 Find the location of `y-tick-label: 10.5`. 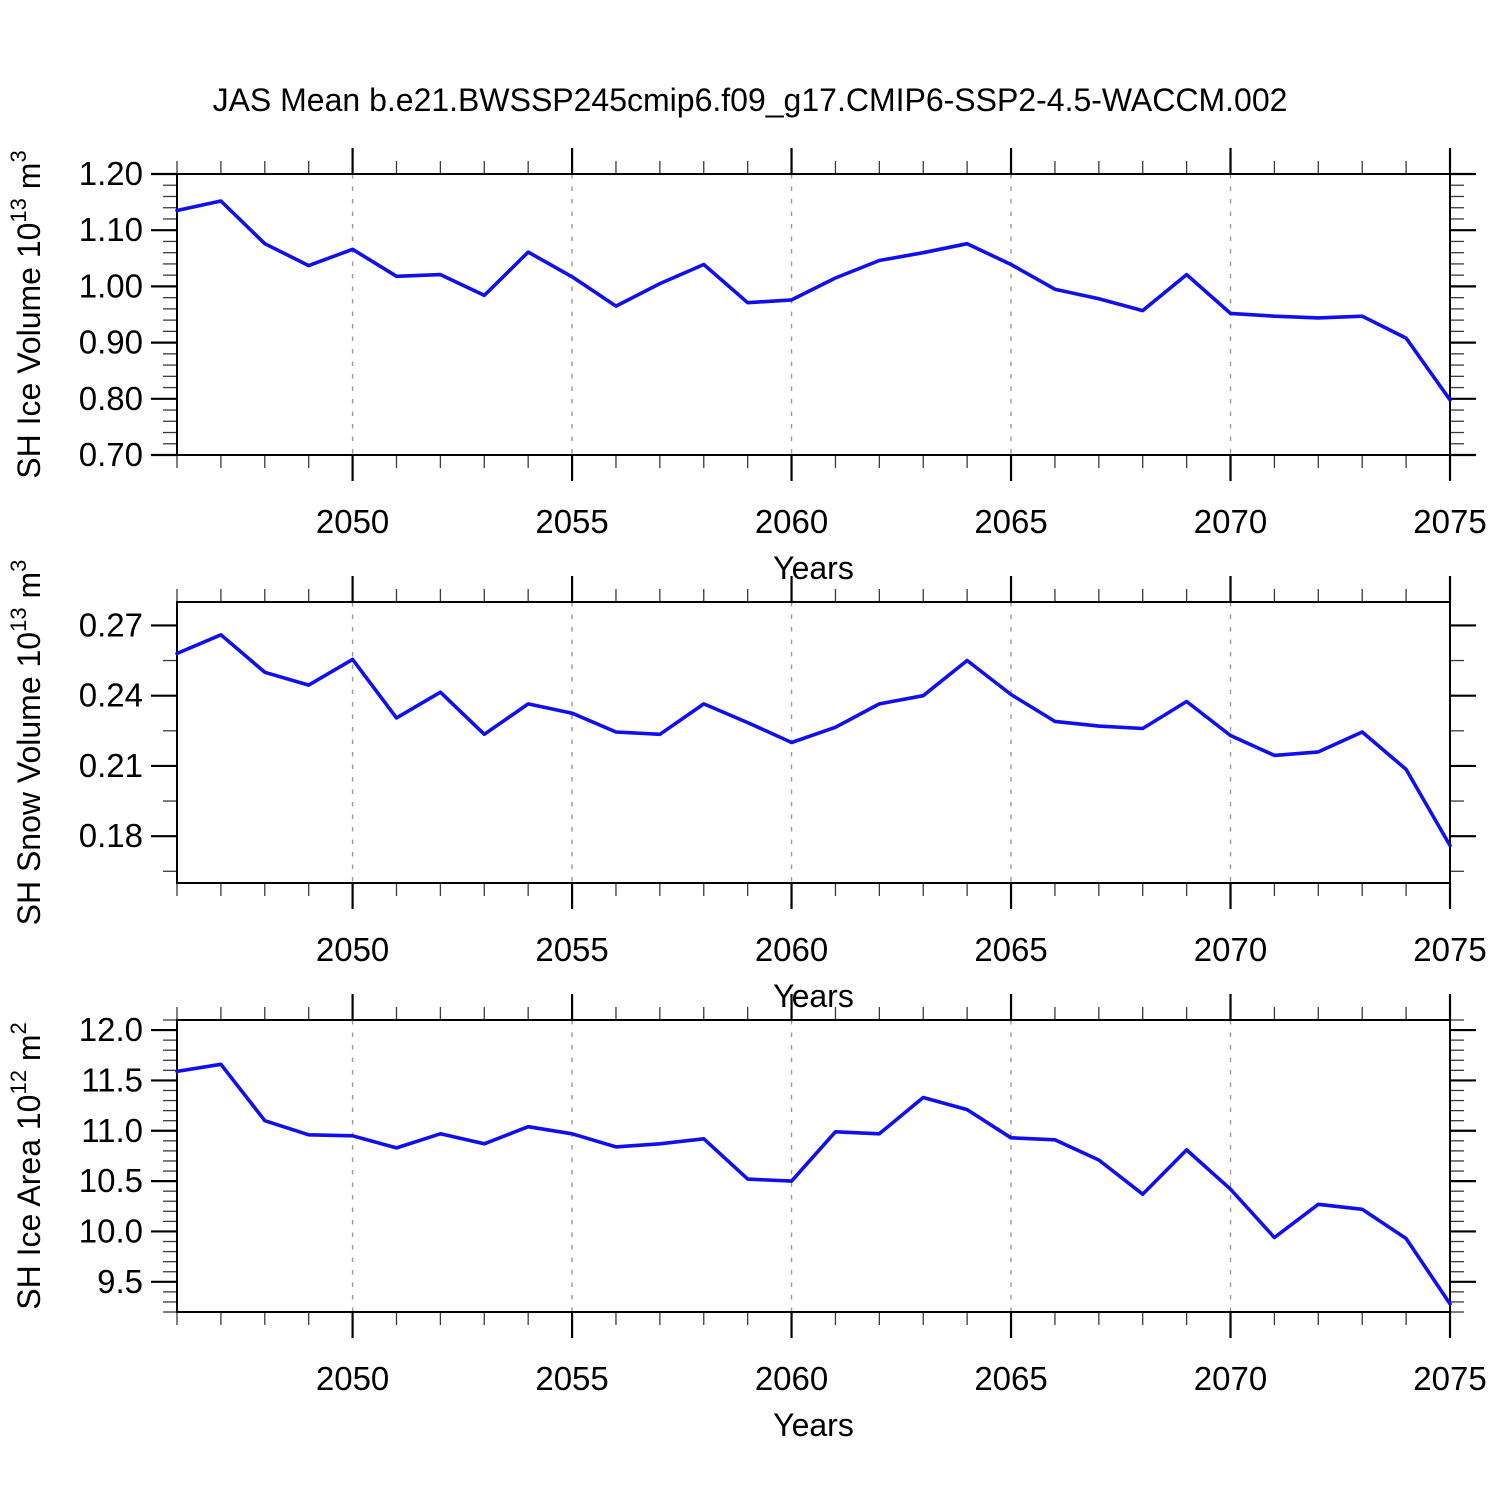

y-tick-label: 10.5 is located at coordinates (111, 1180).